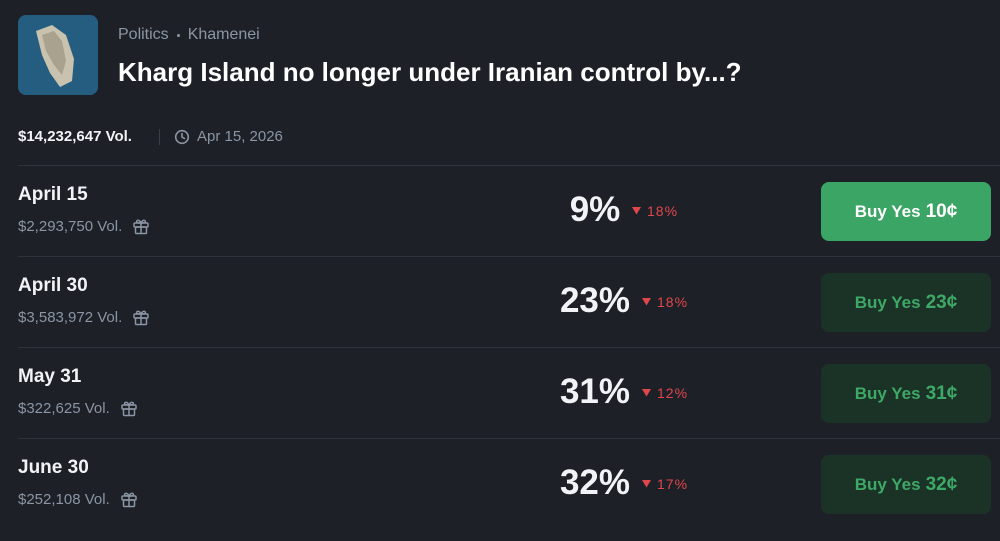 This screenshot has width=1000, height=541. I want to click on end-date: Apr 15, 2026, so click(240, 136).